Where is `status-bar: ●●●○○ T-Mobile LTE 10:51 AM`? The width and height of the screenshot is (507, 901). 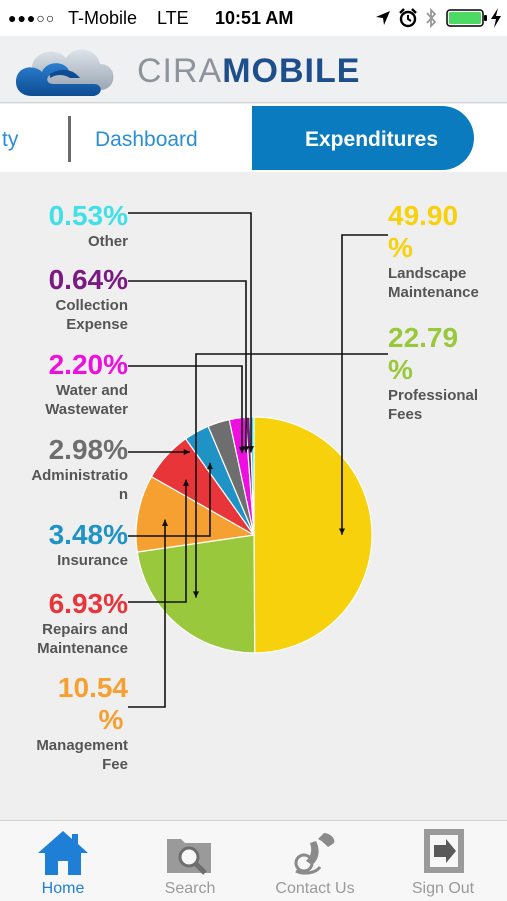 status-bar: ●●●○○ T-Mobile LTE 10:51 AM is located at coordinates (253, 18).